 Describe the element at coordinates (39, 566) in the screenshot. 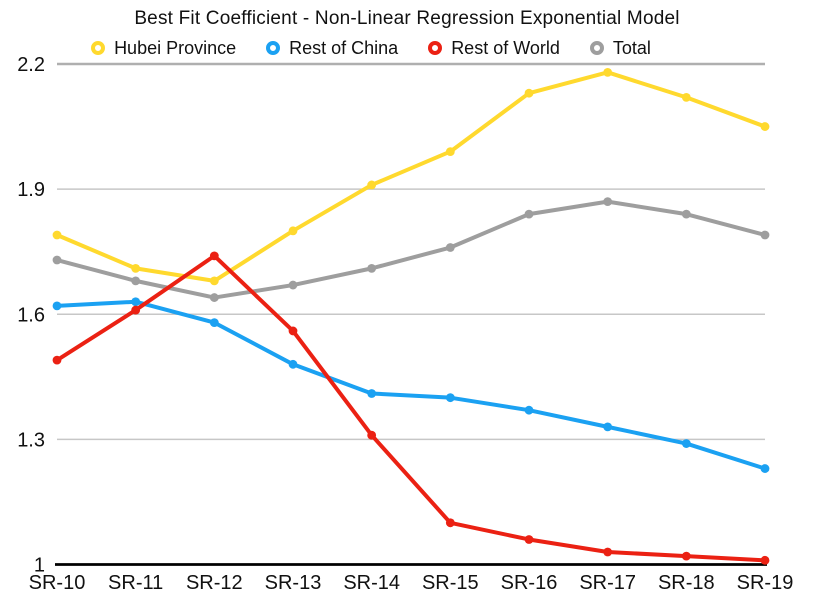

I see `y-tick-label: 1` at that location.